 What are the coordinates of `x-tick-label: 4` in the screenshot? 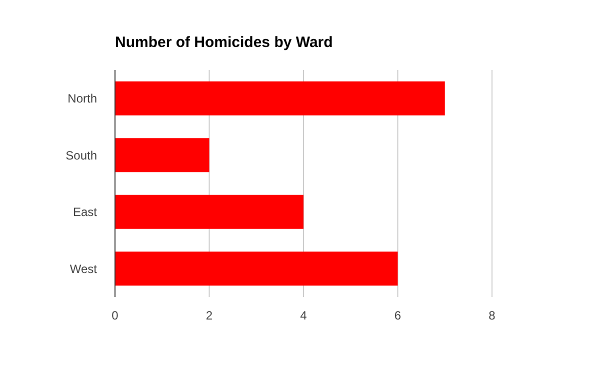 It's located at (304, 315).